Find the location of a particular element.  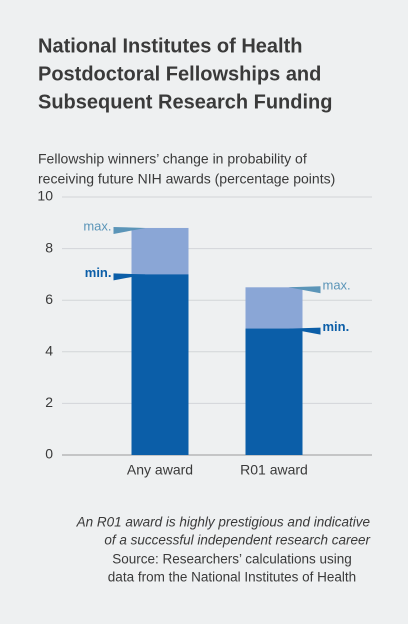

chart-title: Subsequent Research Funding is located at coordinates (185, 102).